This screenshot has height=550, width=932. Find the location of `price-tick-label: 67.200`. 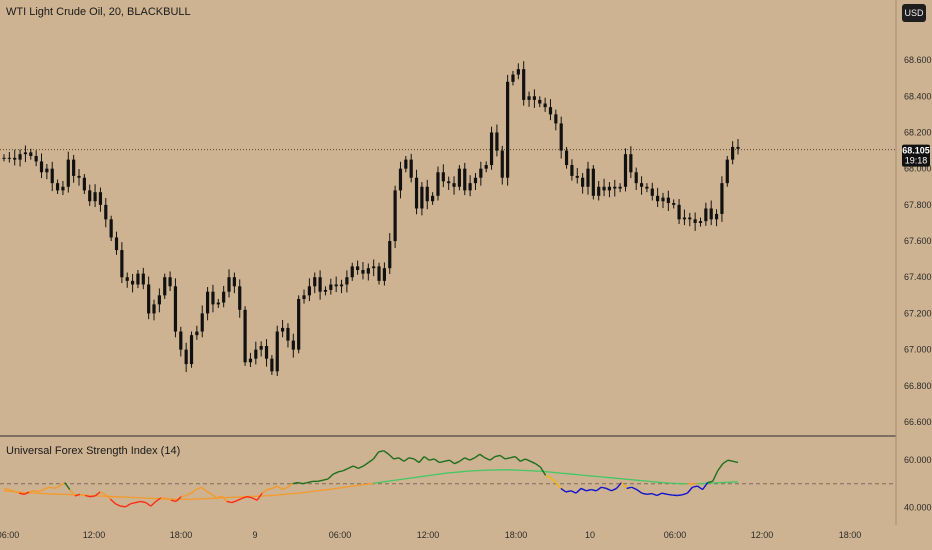

price-tick-label: 67.200 is located at coordinates (918, 313).